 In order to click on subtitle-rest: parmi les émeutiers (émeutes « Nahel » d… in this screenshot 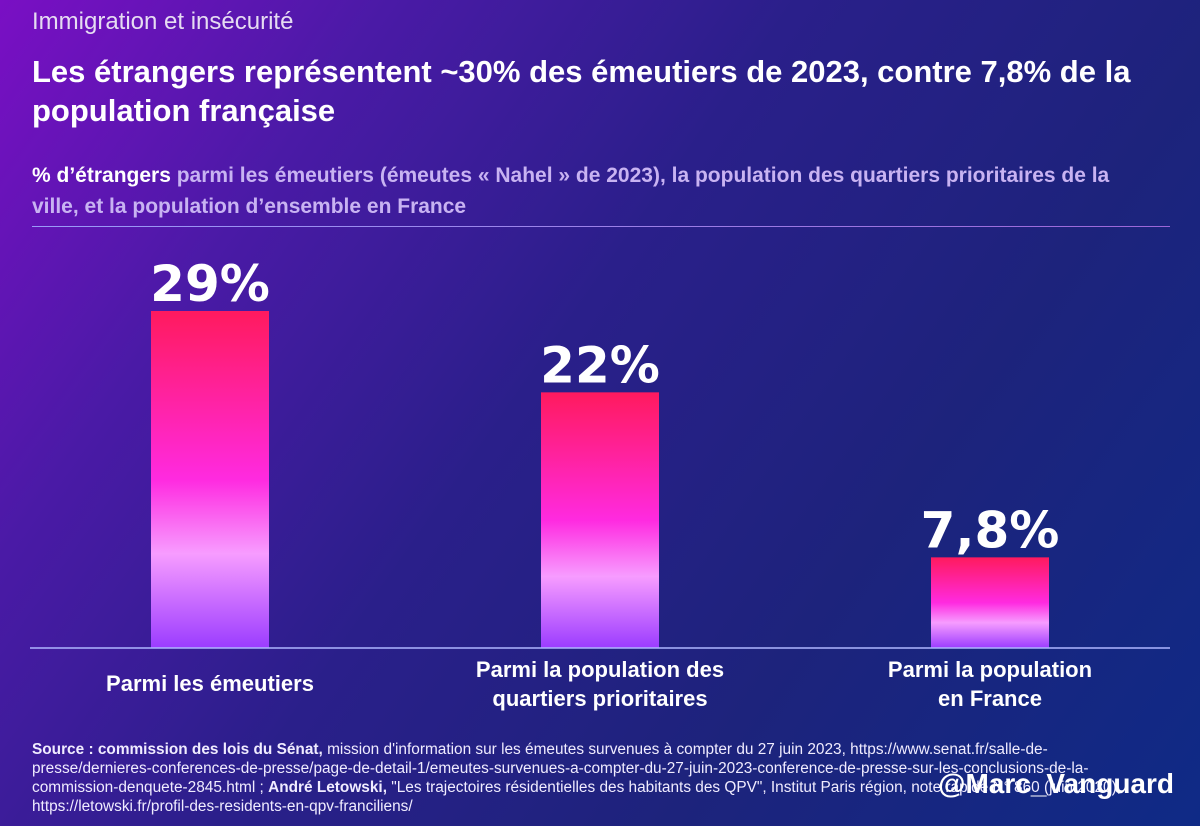, I will do `click(571, 191)`.